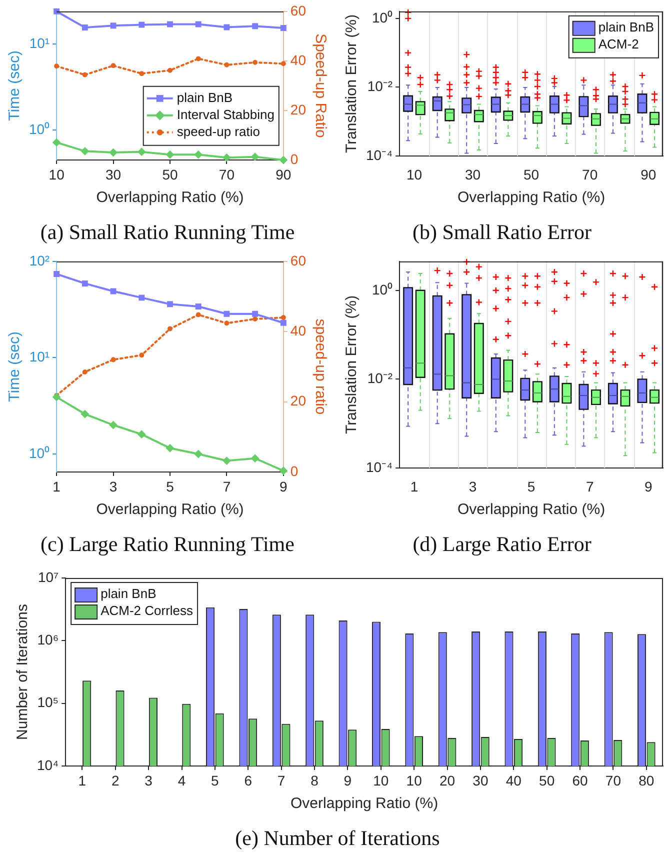 The width and height of the screenshot is (669, 860). Describe the element at coordinates (23, 672) in the screenshot. I see `y-axis-title: Number of Iterations` at that location.